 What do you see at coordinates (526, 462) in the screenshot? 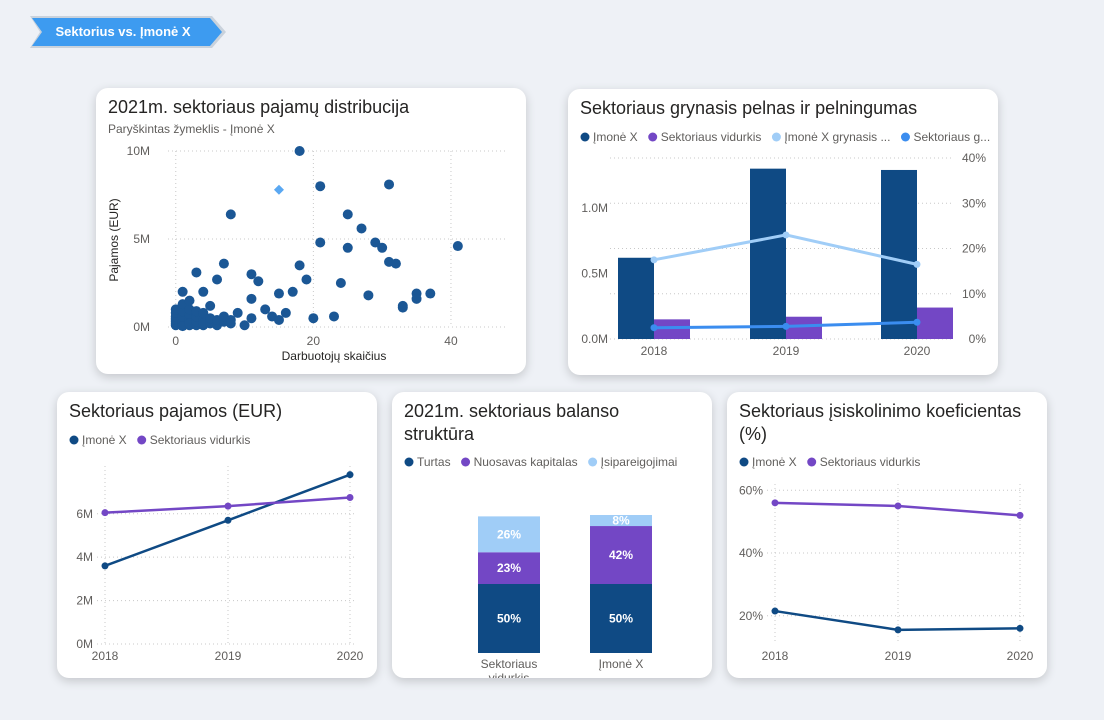
I see `legend-label: Nuosavas kapitalas` at bounding box center [526, 462].